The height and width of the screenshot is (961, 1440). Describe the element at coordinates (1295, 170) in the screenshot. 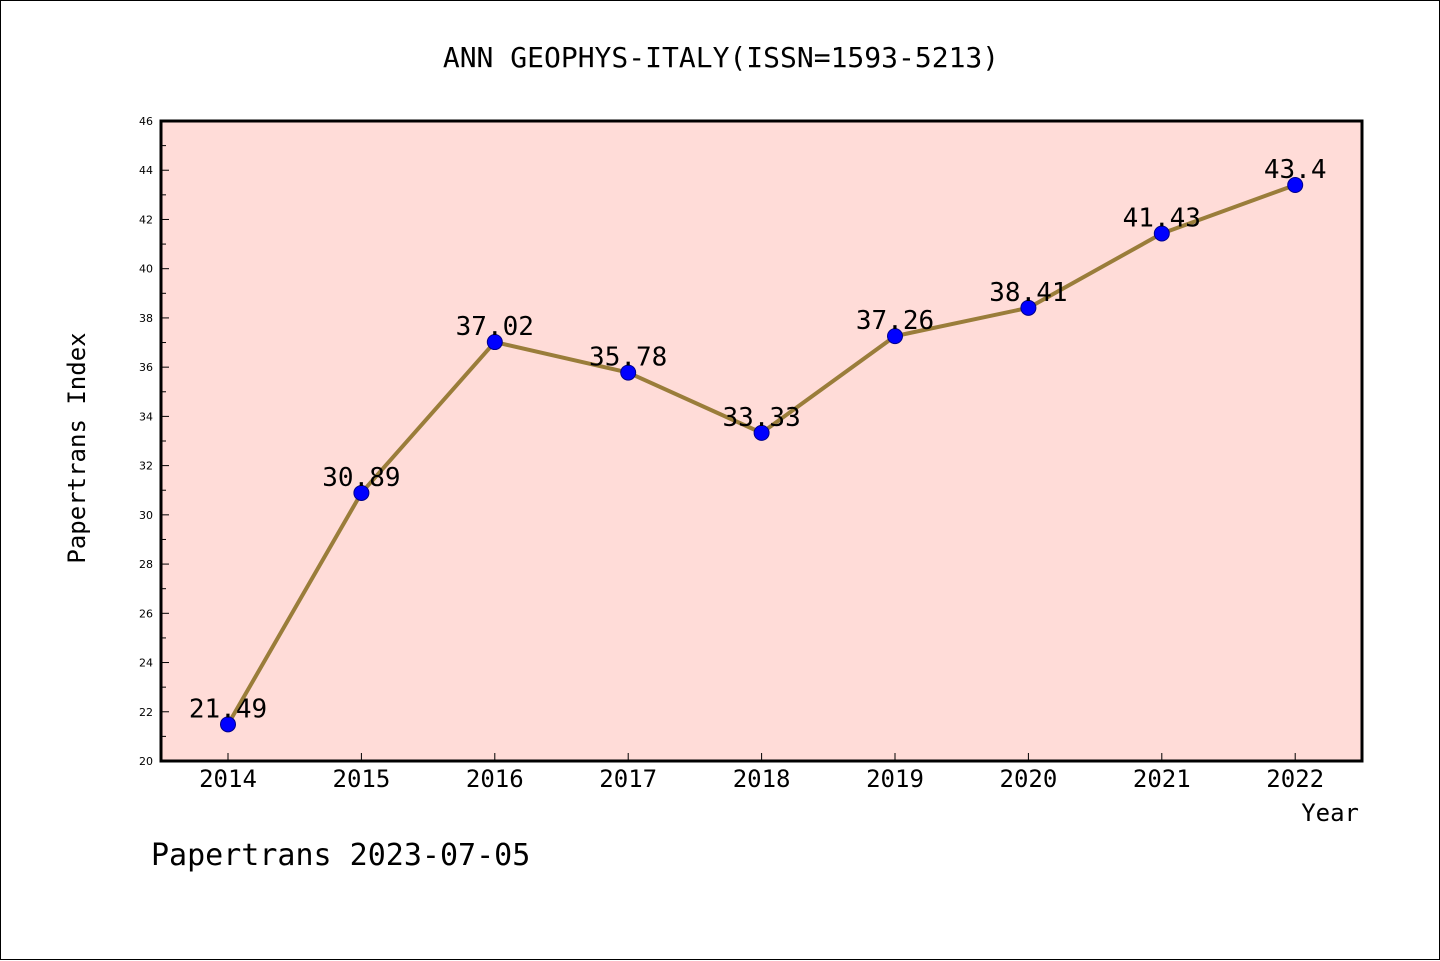

I see `data-label: 43.4` at that location.